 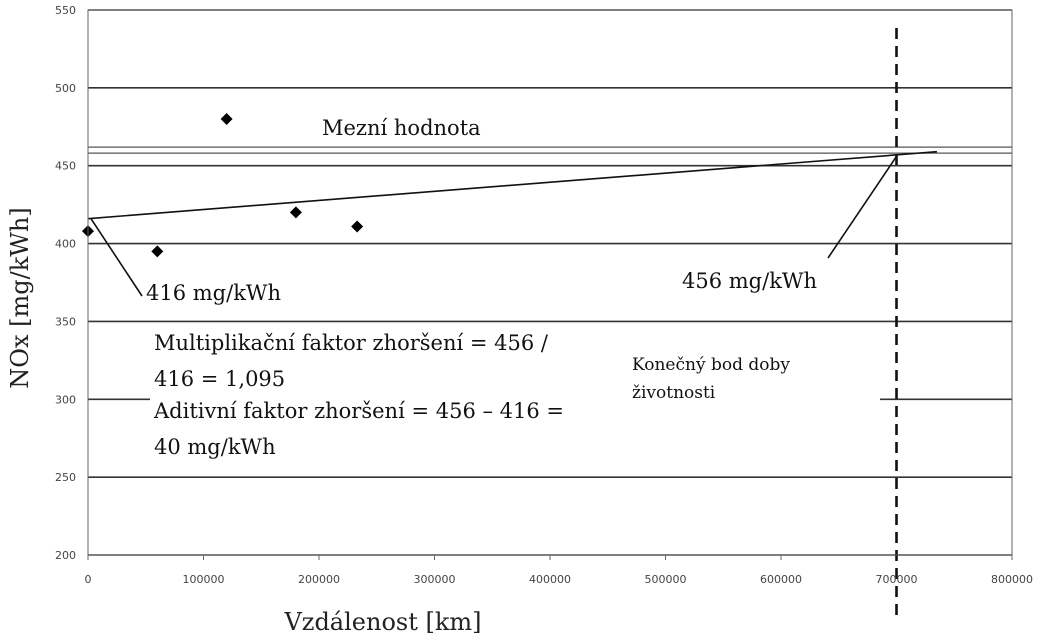 I want to click on y-tick-label: 300, so click(x=65, y=399).